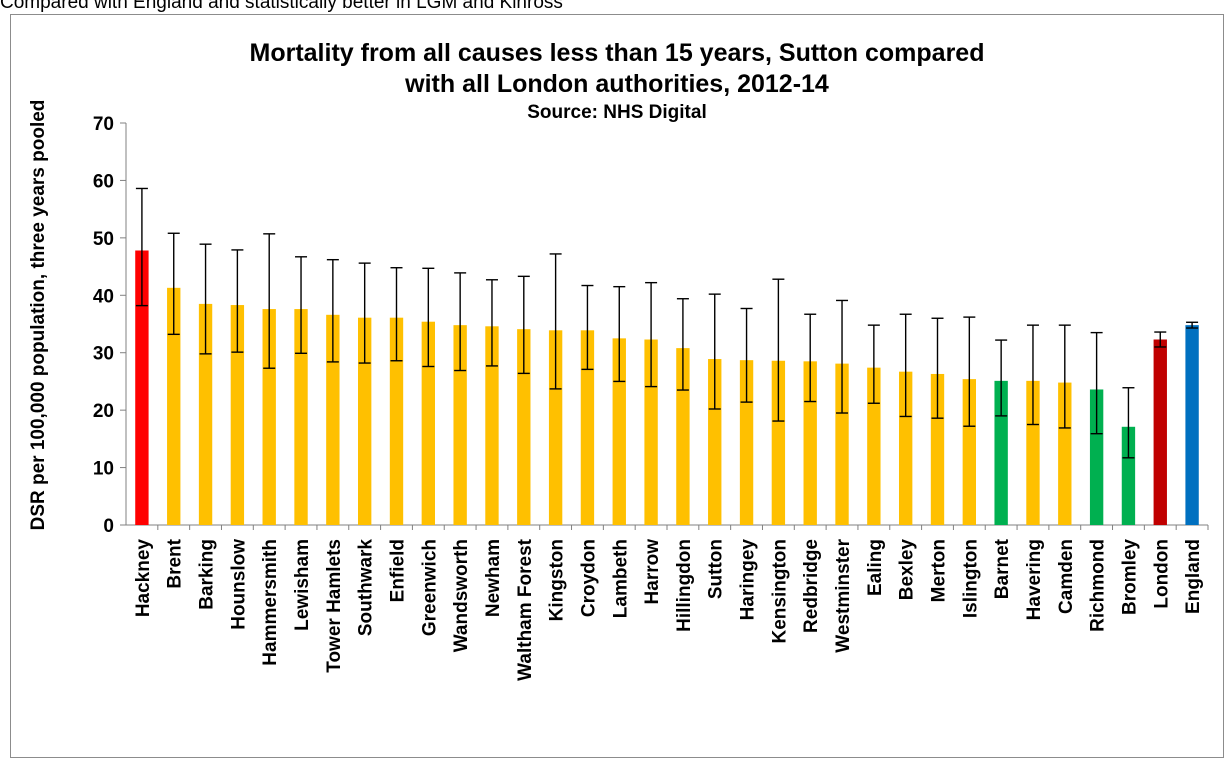 The width and height of the screenshot is (1228, 760). Describe the element at coordinates (1128, 475) in the screenshot. I see `bar-bromley` at that location.